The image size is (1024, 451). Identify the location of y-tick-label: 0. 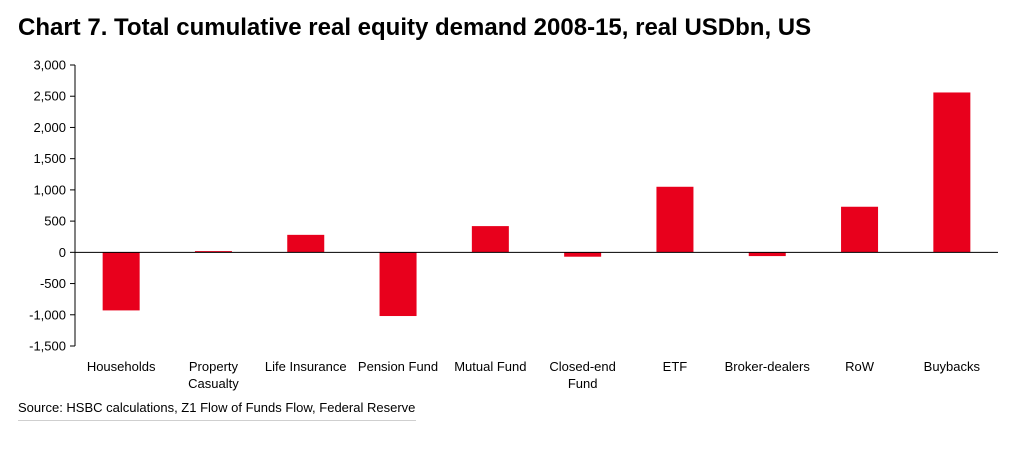
(62, 252).